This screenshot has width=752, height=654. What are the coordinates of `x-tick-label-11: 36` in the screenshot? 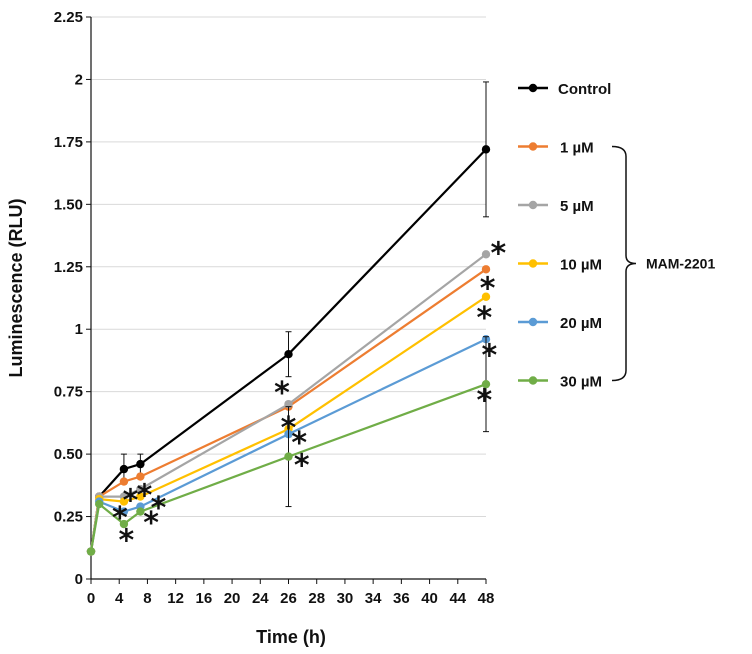 It's located at (401, 598).